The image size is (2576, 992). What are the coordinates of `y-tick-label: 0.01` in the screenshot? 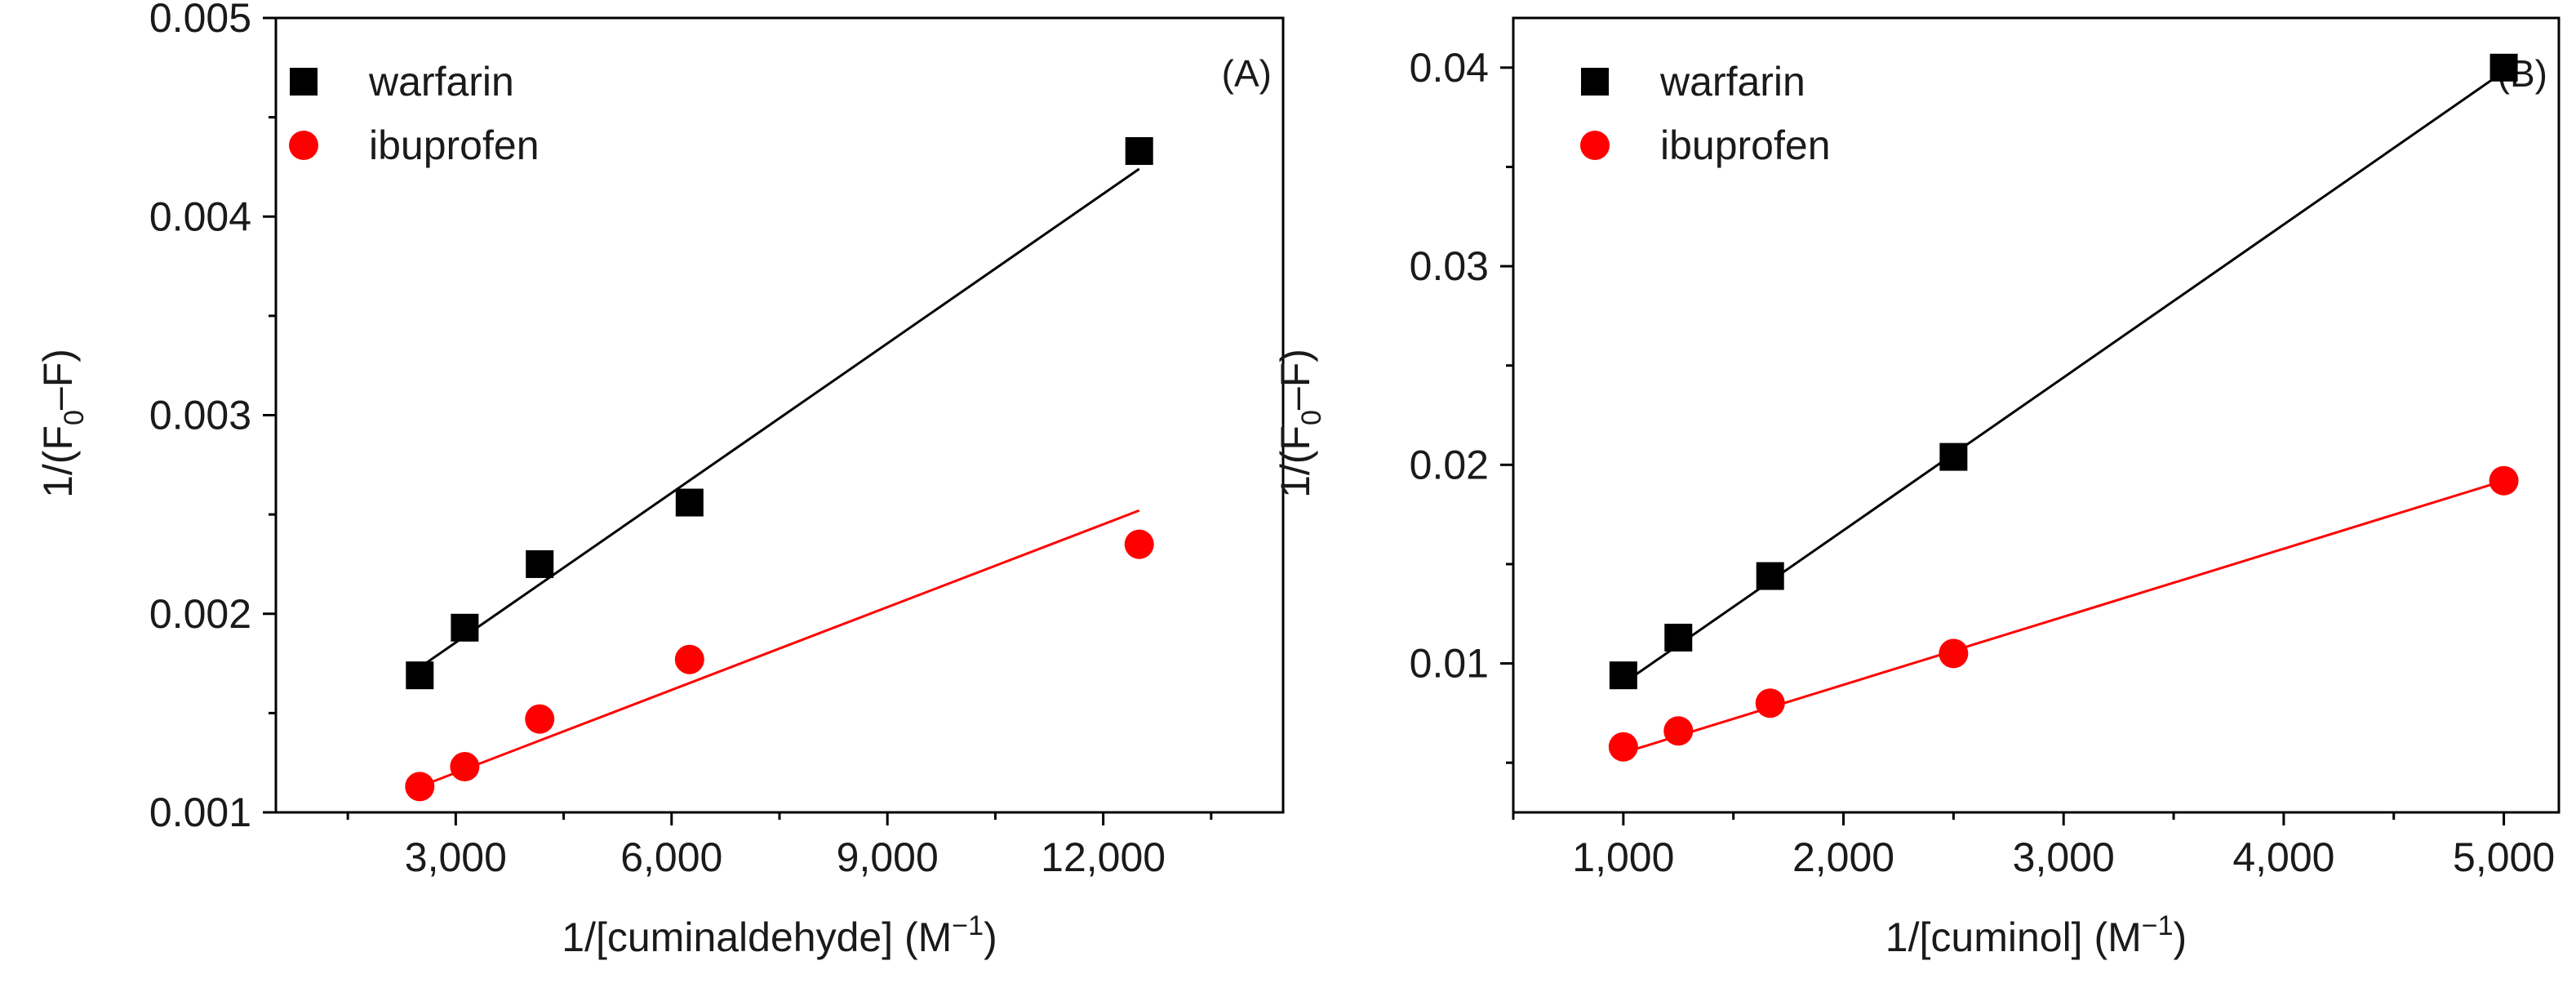 It's located at (1449, 664).